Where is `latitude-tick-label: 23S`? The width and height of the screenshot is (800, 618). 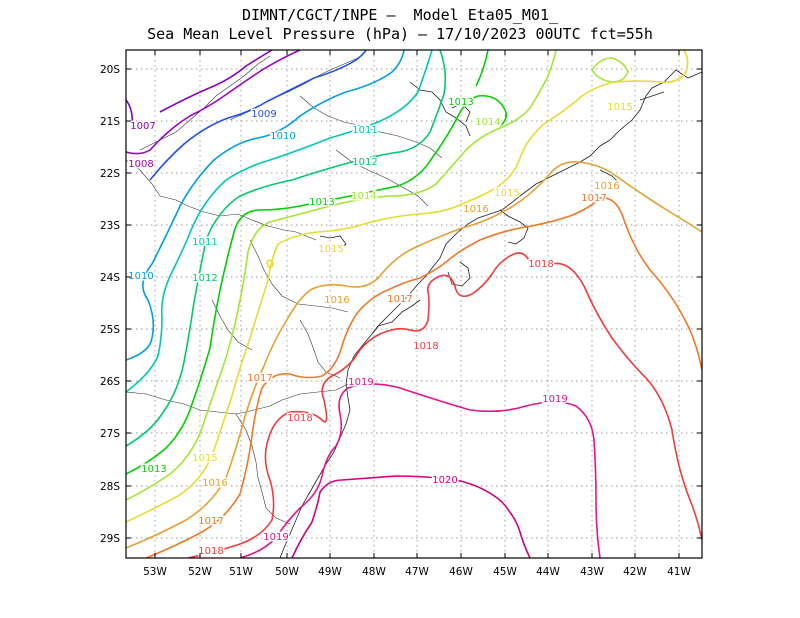
latitude-tick-label: 23S is located at coordinates (110, 226).